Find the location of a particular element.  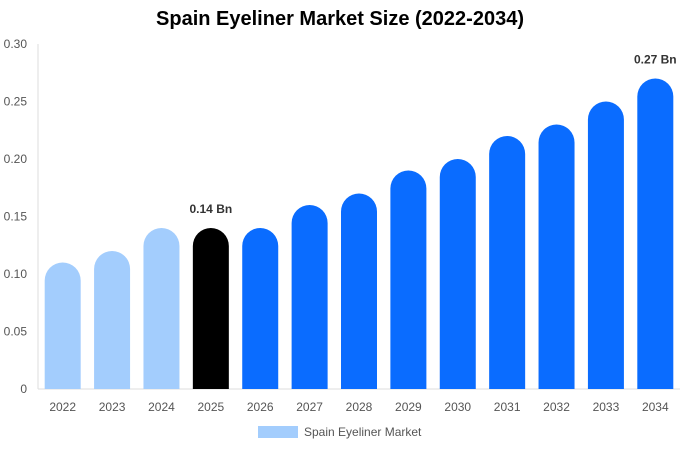

x-tick-label: 2034 is located at coordinates (655, 407).